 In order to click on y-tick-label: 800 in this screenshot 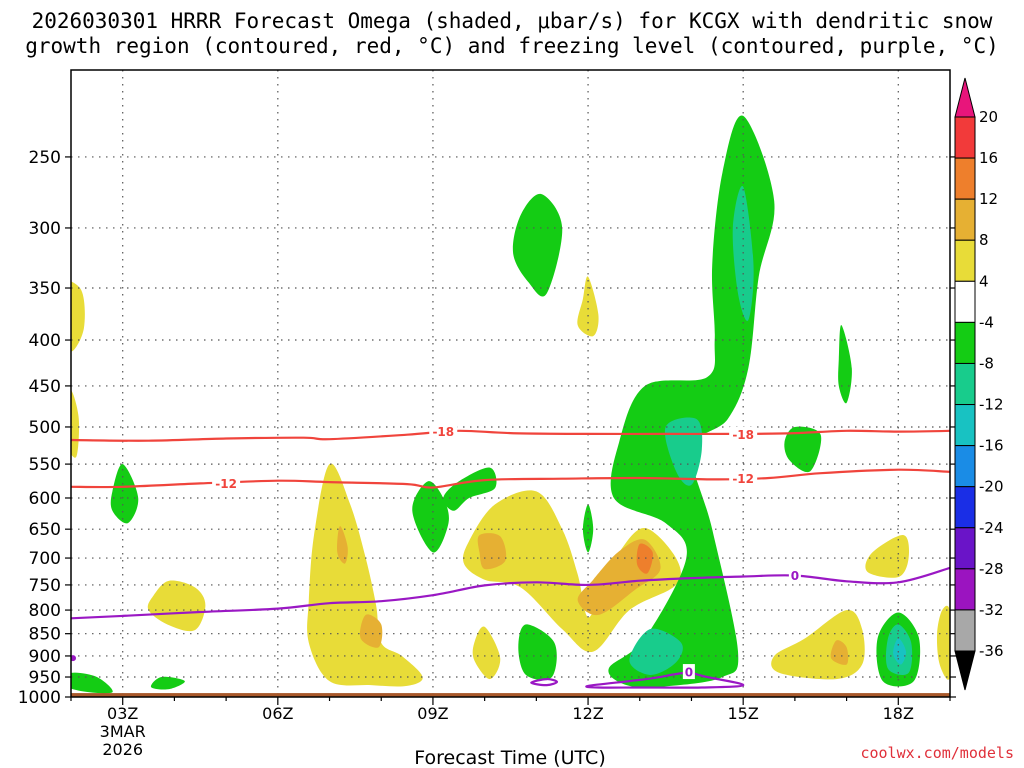, I will do `click(45, 611)`.